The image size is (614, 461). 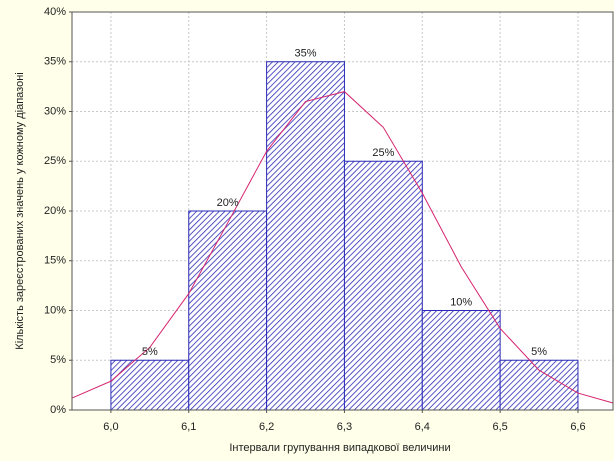 What do you see at coordinates (228, 203) in the screenshot?
I see `value-label: 20%` at bounding box center [228, 203].